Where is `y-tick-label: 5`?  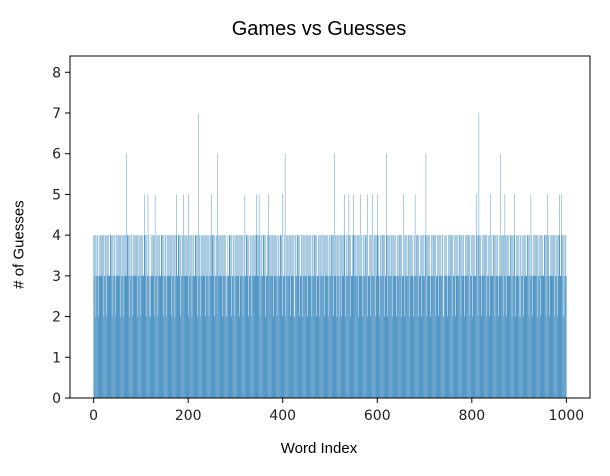 y-tick-label: 5 is located at coordinates (56, 195).